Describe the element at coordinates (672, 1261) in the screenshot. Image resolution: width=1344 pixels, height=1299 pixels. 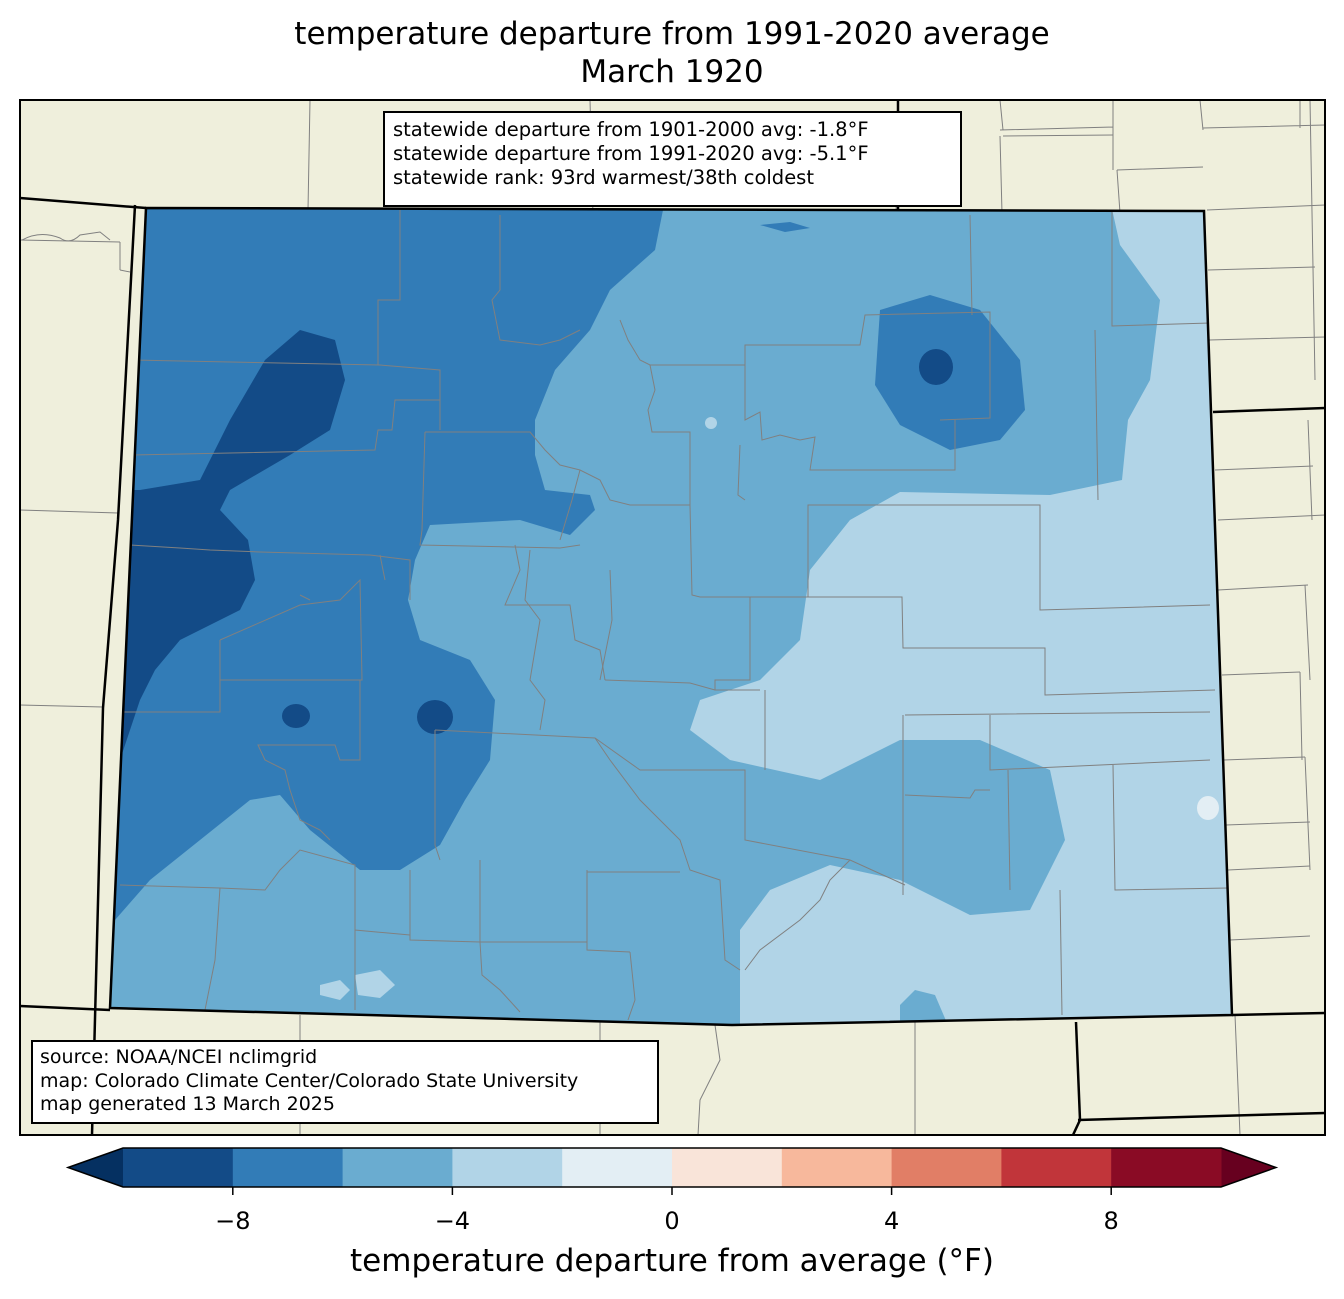
I see `colorbar-label: temperature departure from average (°F)` at that location.